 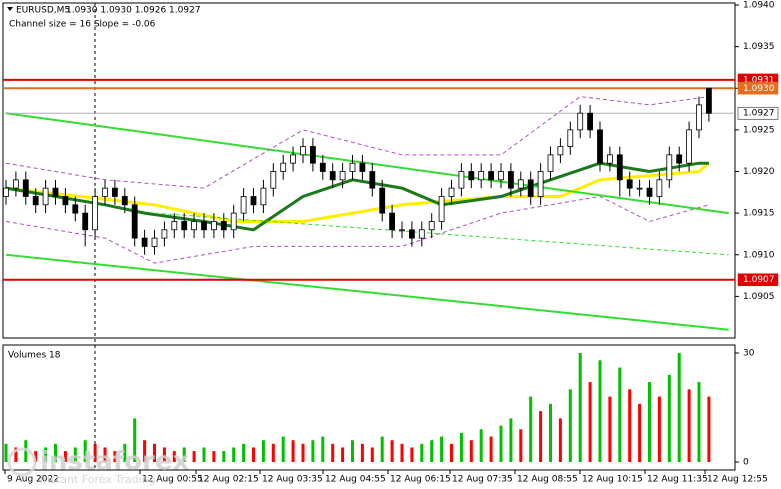 What do you see at coordinates (759, 80) in the screenshot?
I see `price-level-label: 1.0931` at bounding box center [759, 80].